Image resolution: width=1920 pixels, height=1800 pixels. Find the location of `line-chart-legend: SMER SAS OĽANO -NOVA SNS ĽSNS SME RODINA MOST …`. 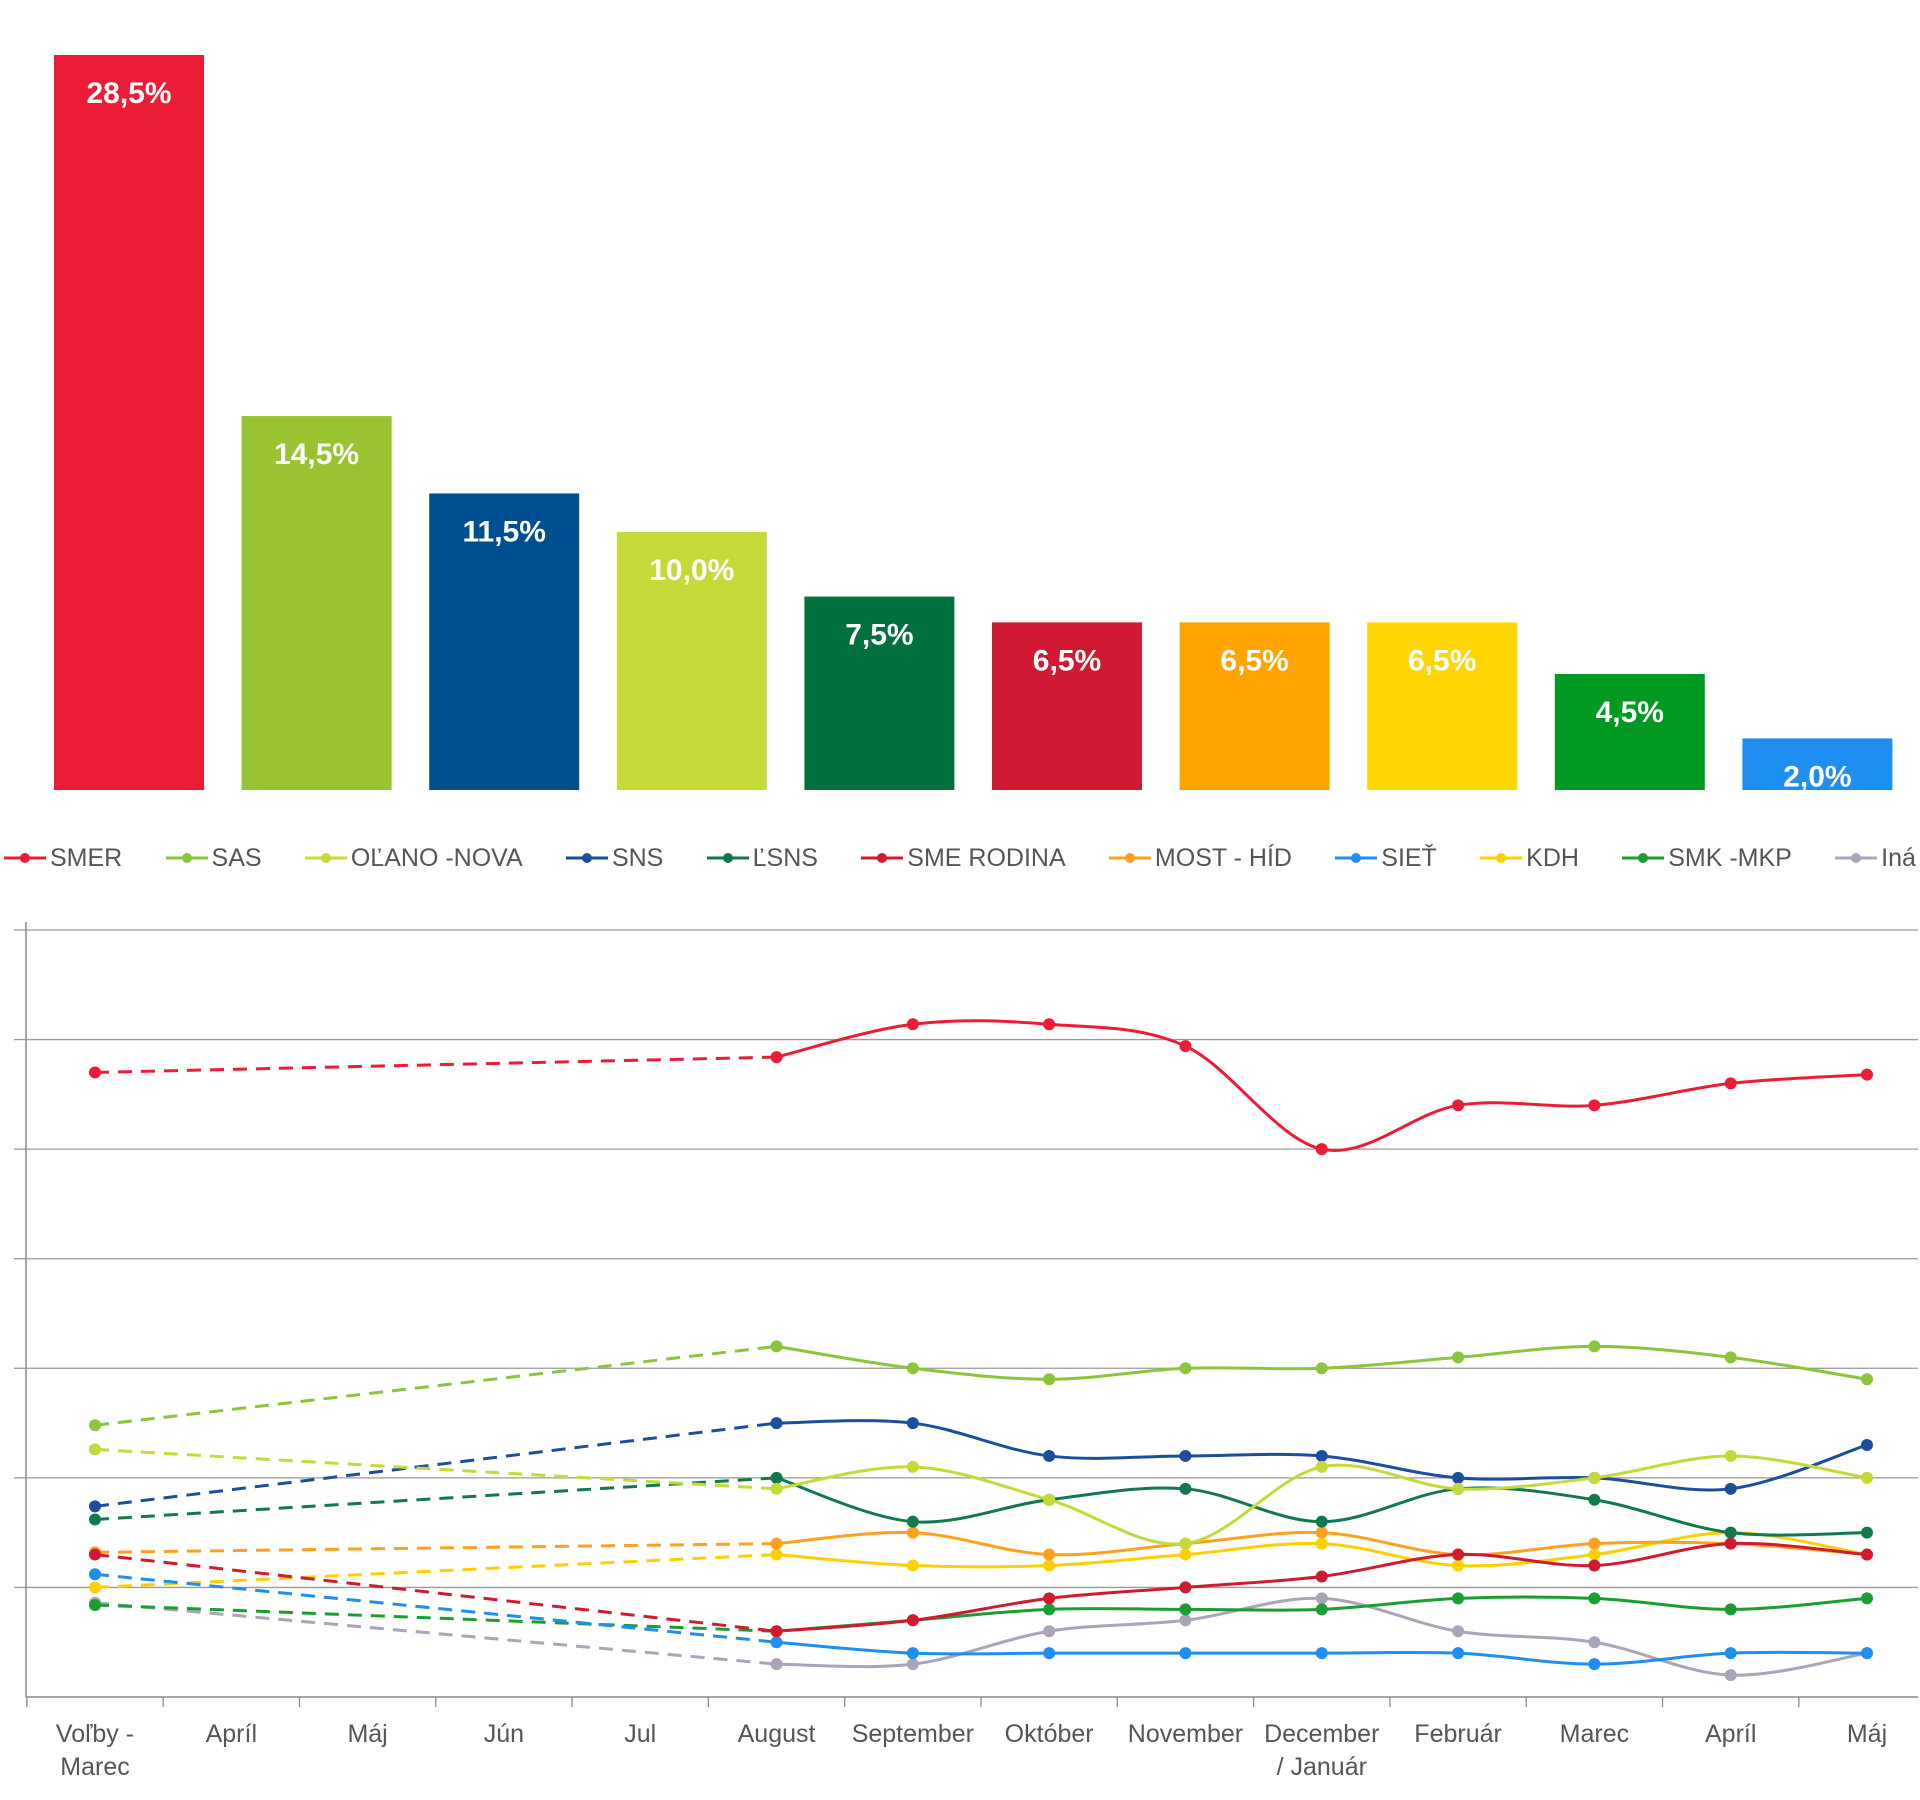

line-chart-legend: SMER SAS OĽANO -NOVA SNS ĽSNS SME RODINA MOST … is located at coordinates (960, 858).